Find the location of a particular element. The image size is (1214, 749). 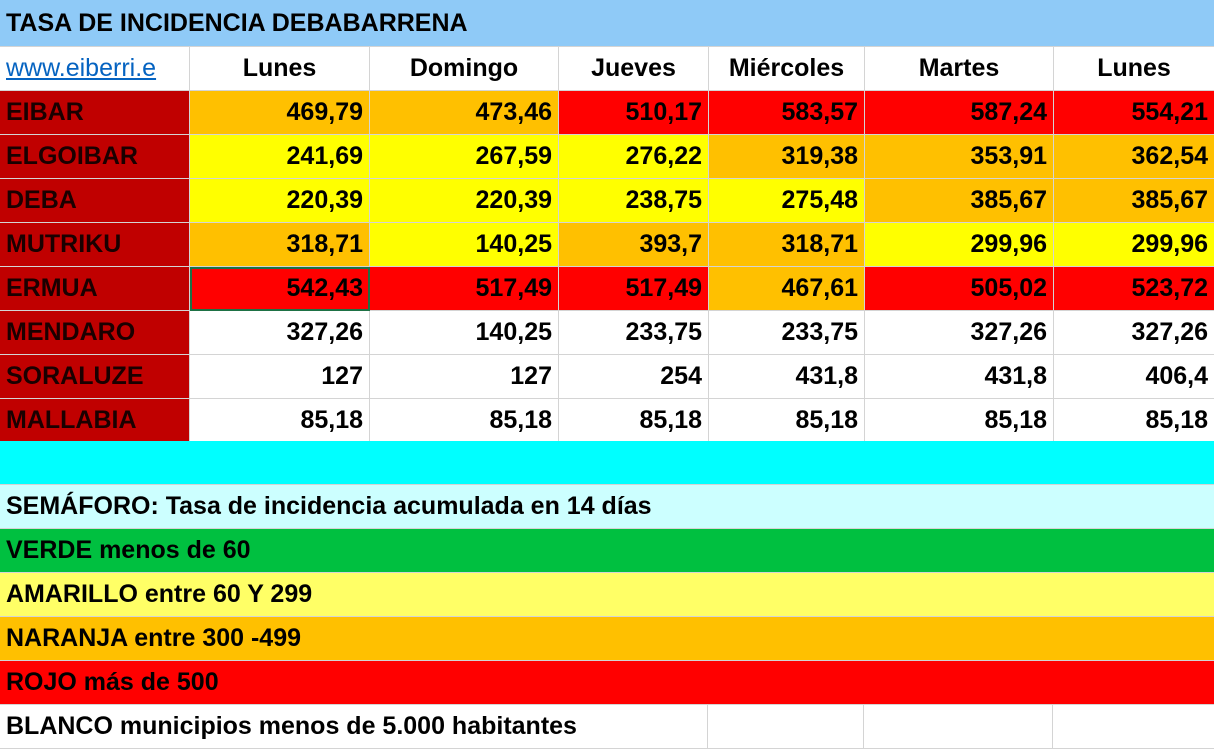

value-cell: 362,54 is located at coordinates (1134, 157).